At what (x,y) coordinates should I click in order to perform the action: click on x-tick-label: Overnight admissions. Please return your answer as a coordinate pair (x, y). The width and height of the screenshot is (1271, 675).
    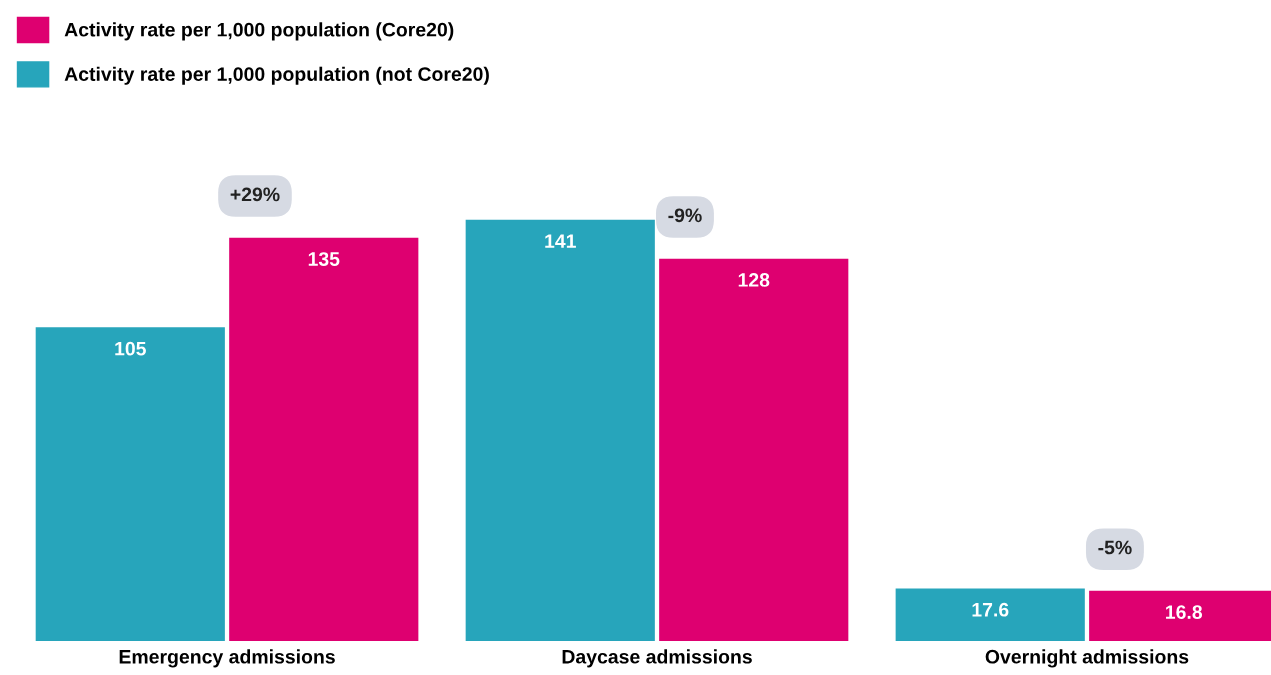
    Looking at the image, I should click on (1087, 658).